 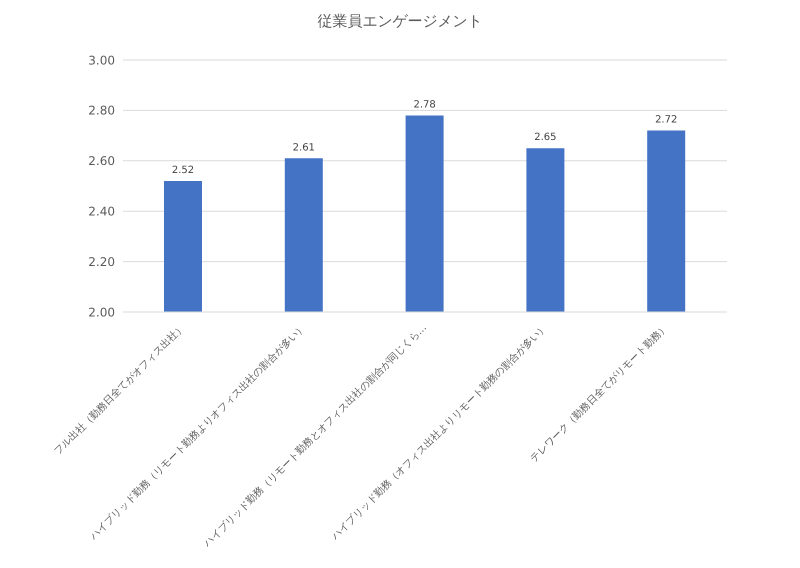 I want to click on data-label: 2.65, so click(x=545, y=138).